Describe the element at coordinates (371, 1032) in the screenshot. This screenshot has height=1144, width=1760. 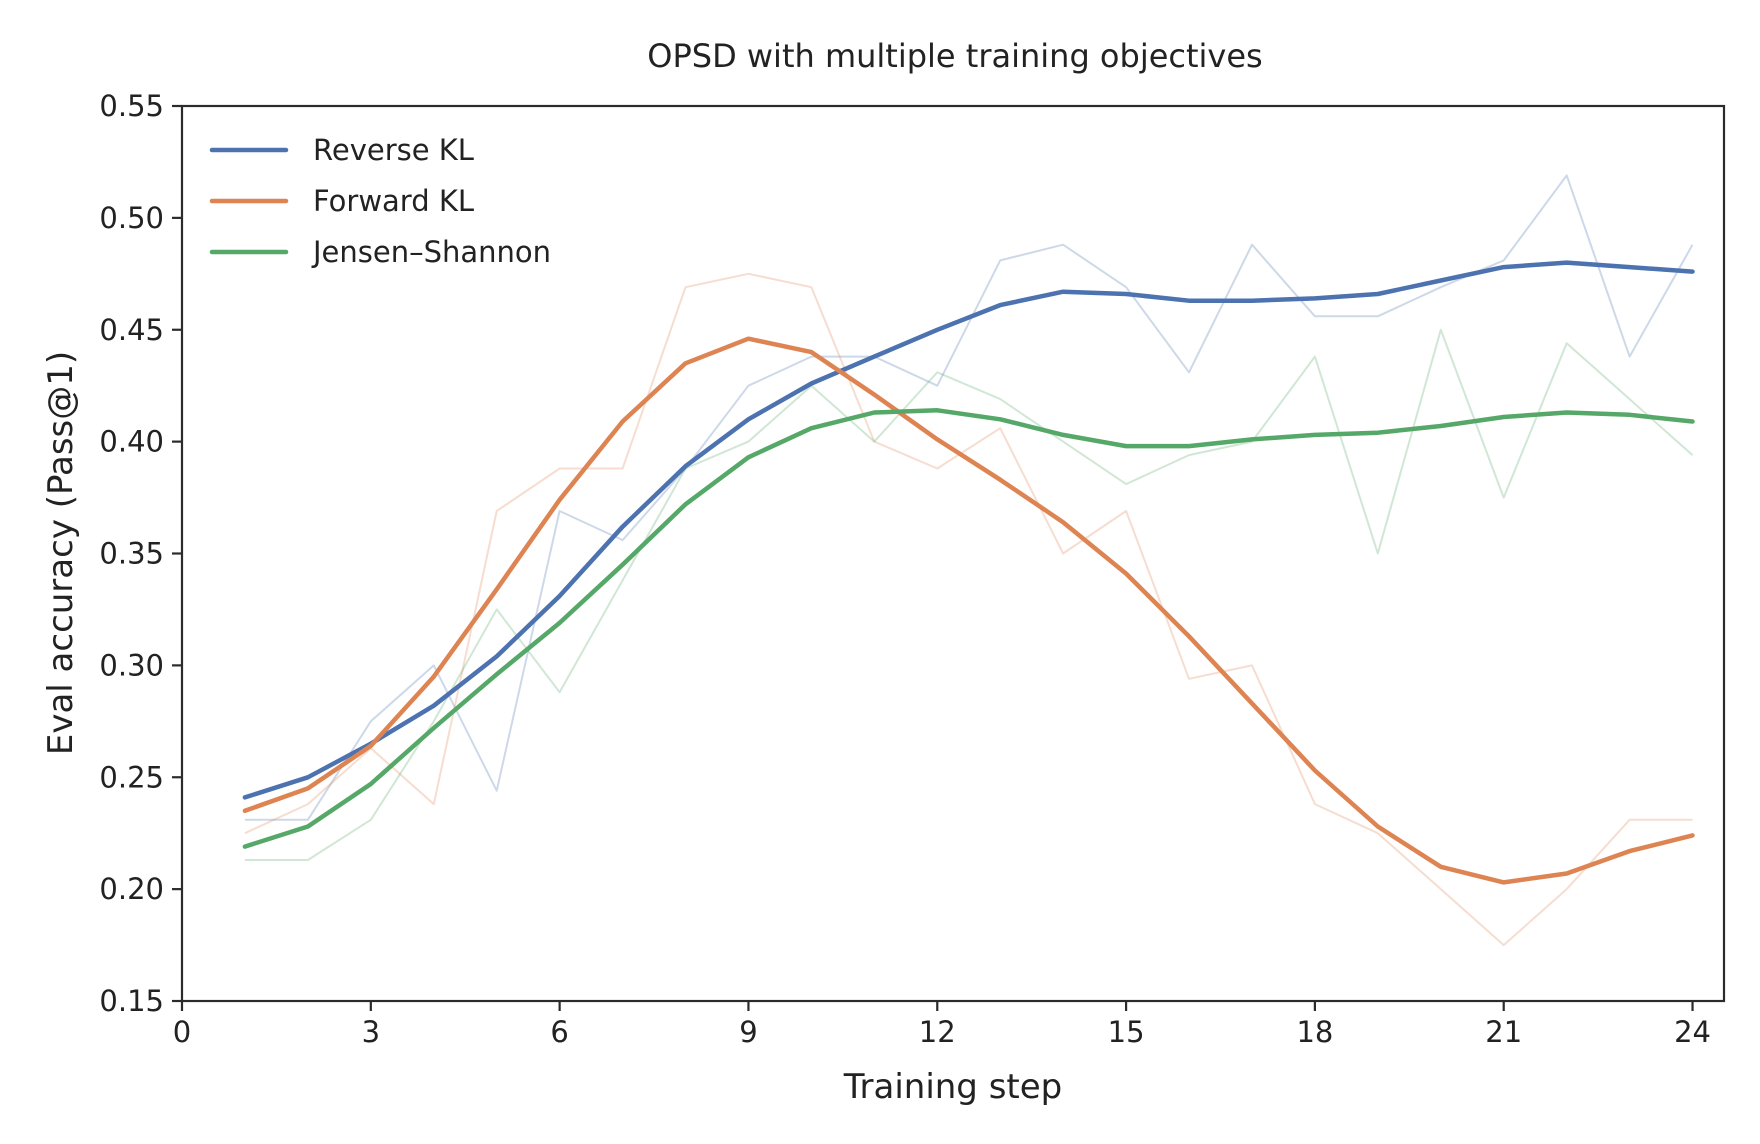
I see `x-tick-label: 3` at that location.